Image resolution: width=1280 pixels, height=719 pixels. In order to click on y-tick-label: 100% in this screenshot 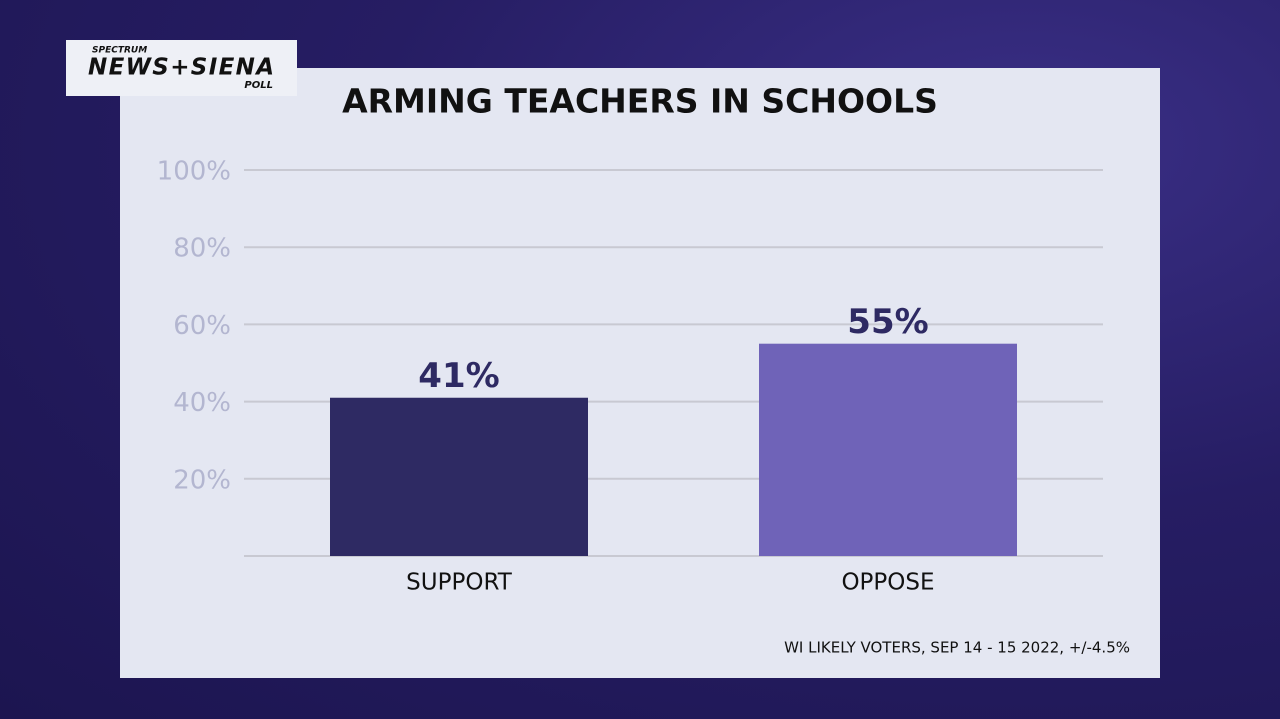, I will do `click(194, 172)`.